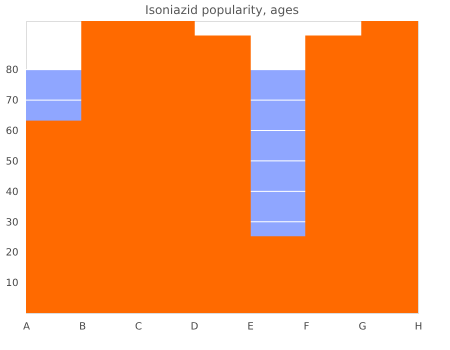 This screenshot has width=450, height=350. What do you see at coordinates (222, 10) in the screenshot?
I see `chart-title: Isoniazid popularity, ages` at bounding box center [222, 10].